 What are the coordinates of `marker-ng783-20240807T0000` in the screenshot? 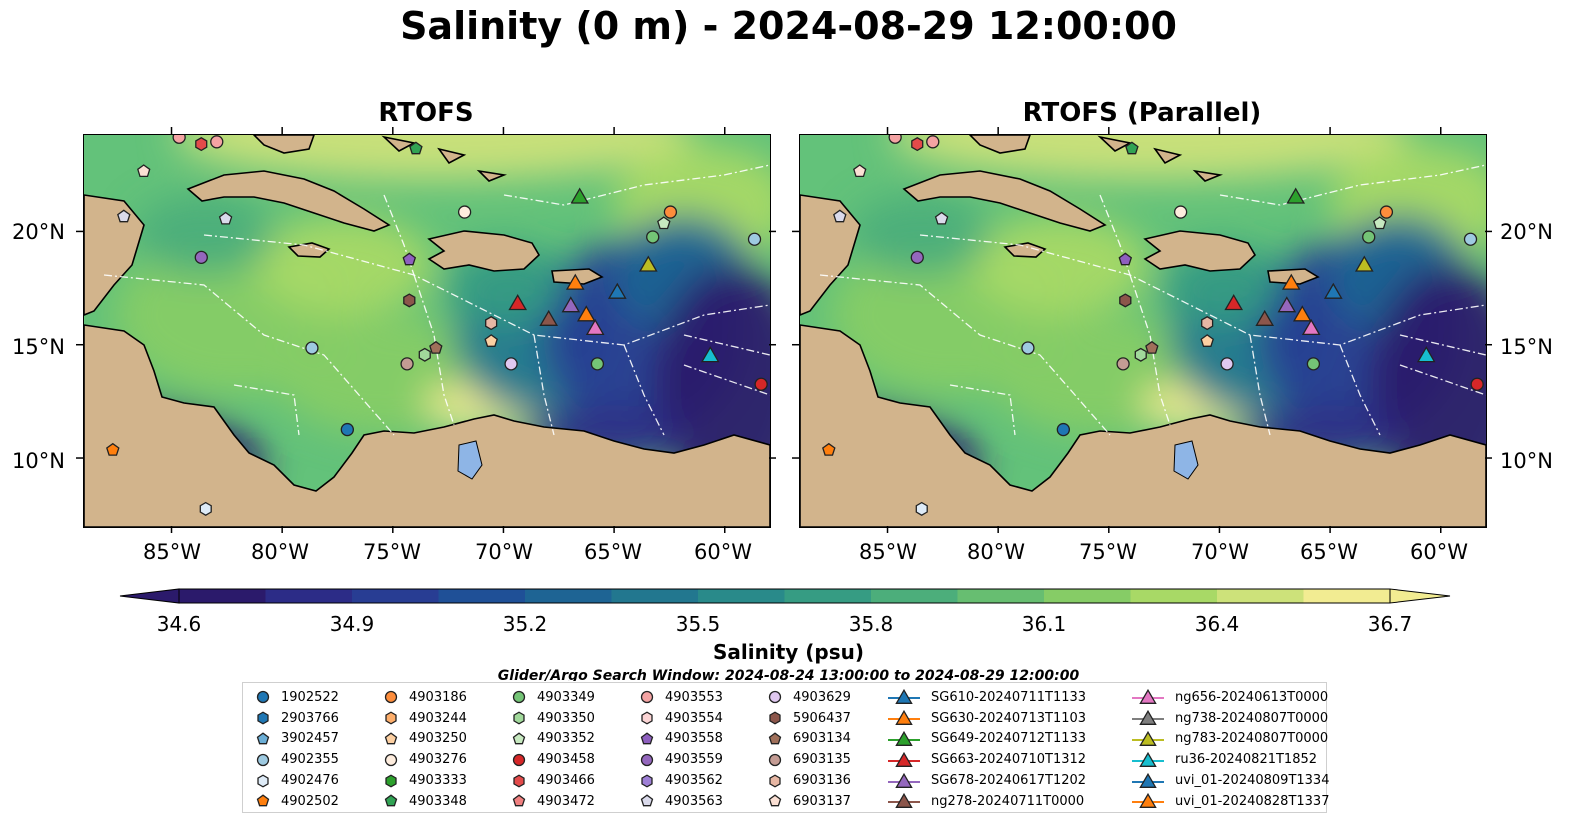 It's located at (1364, 263).